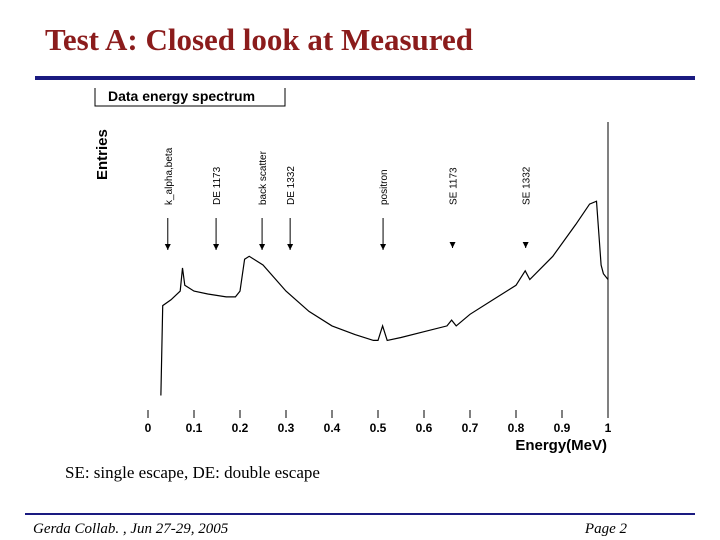  What do you see at coordinates (527, 185) in the screenshot?
I see `annotation-label: SE 1332` at bounding box center [527, 185].